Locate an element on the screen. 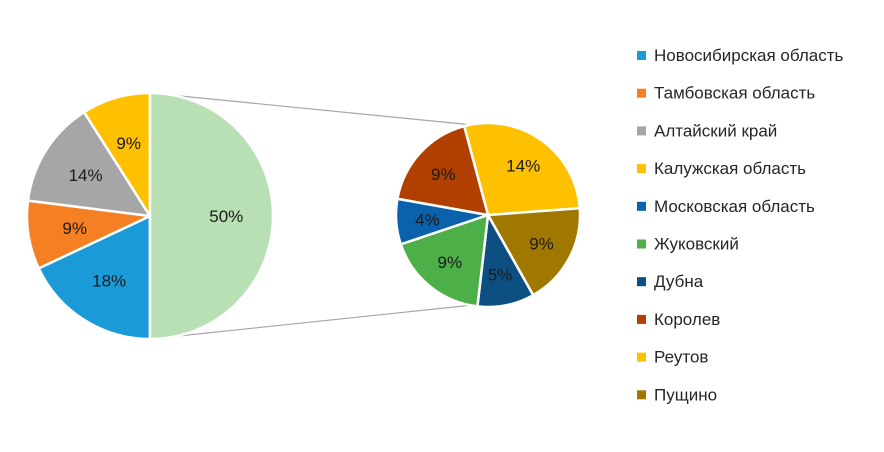 This screenshot has height=452, width=884. legend-label-0: Новосибирская область is located at coordinates (748, 55).